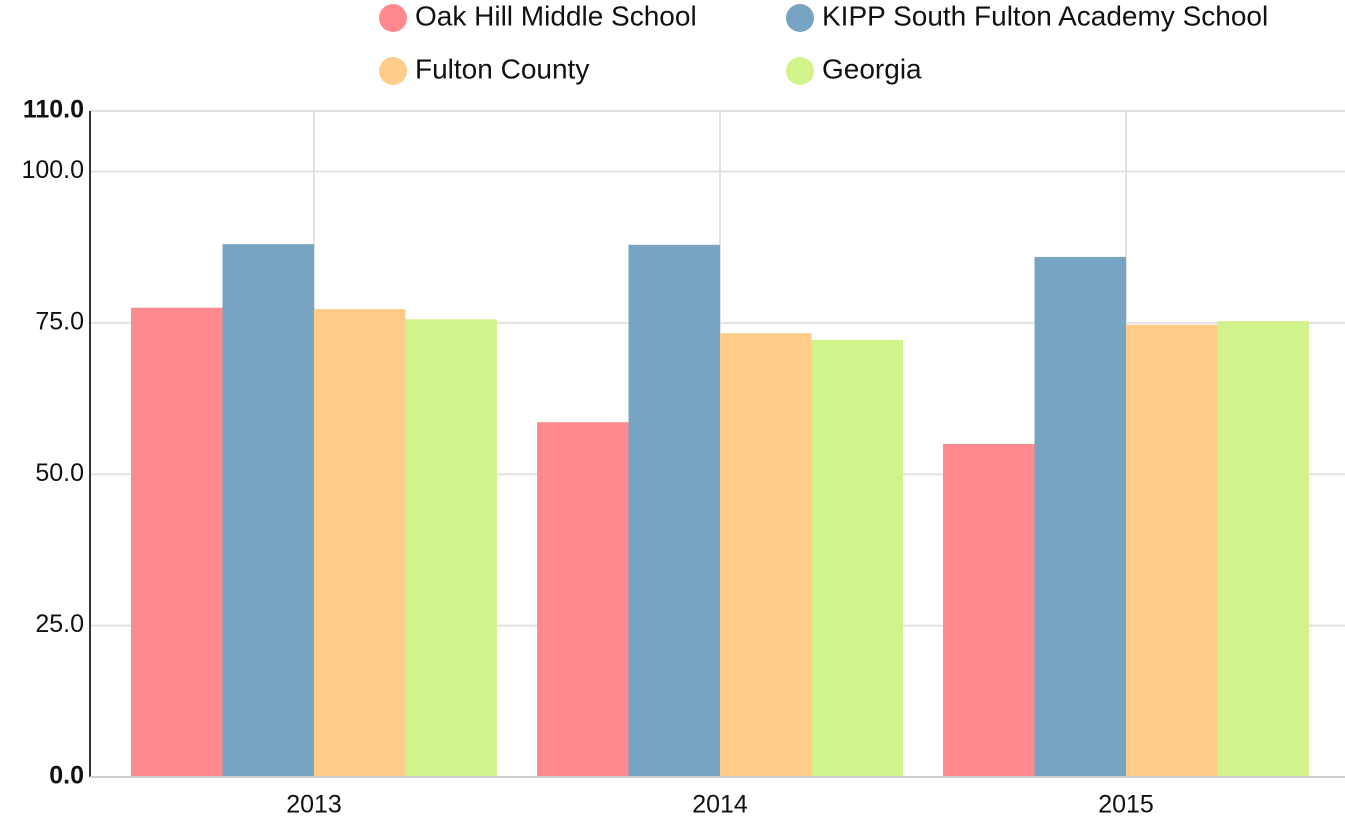 The height and width of the screenshot is (828, 1345). I want to click on y-tick-label: 100.0, so click(52, 170).